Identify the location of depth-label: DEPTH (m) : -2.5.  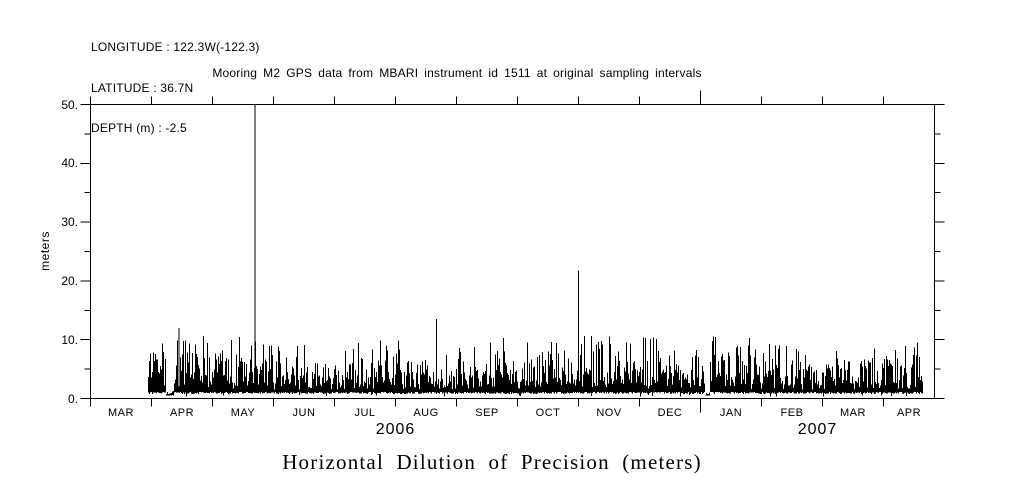
(139, 128).